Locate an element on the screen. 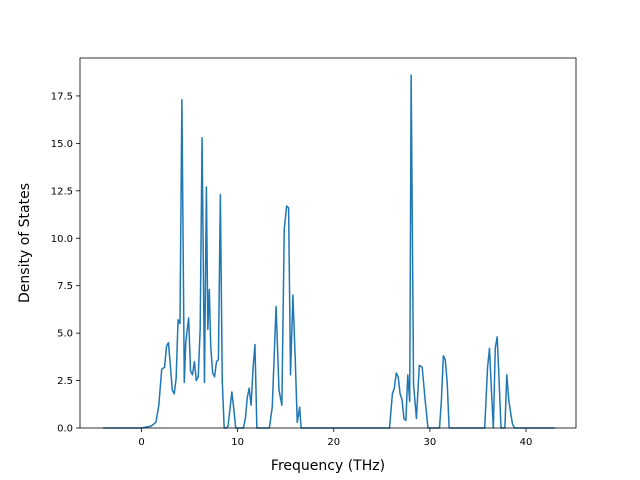 This screenshot has width=640, height=480. y-tick-label: 12.5 is located at coordinates (62, 191).